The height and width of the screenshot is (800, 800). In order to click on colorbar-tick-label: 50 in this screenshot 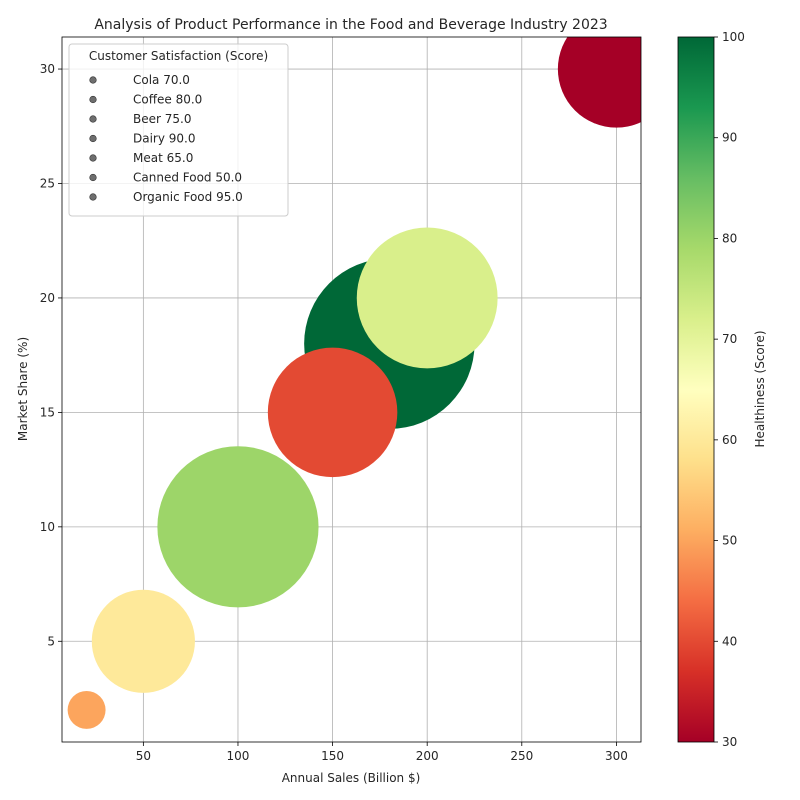, I will do `click(729, 541)`.